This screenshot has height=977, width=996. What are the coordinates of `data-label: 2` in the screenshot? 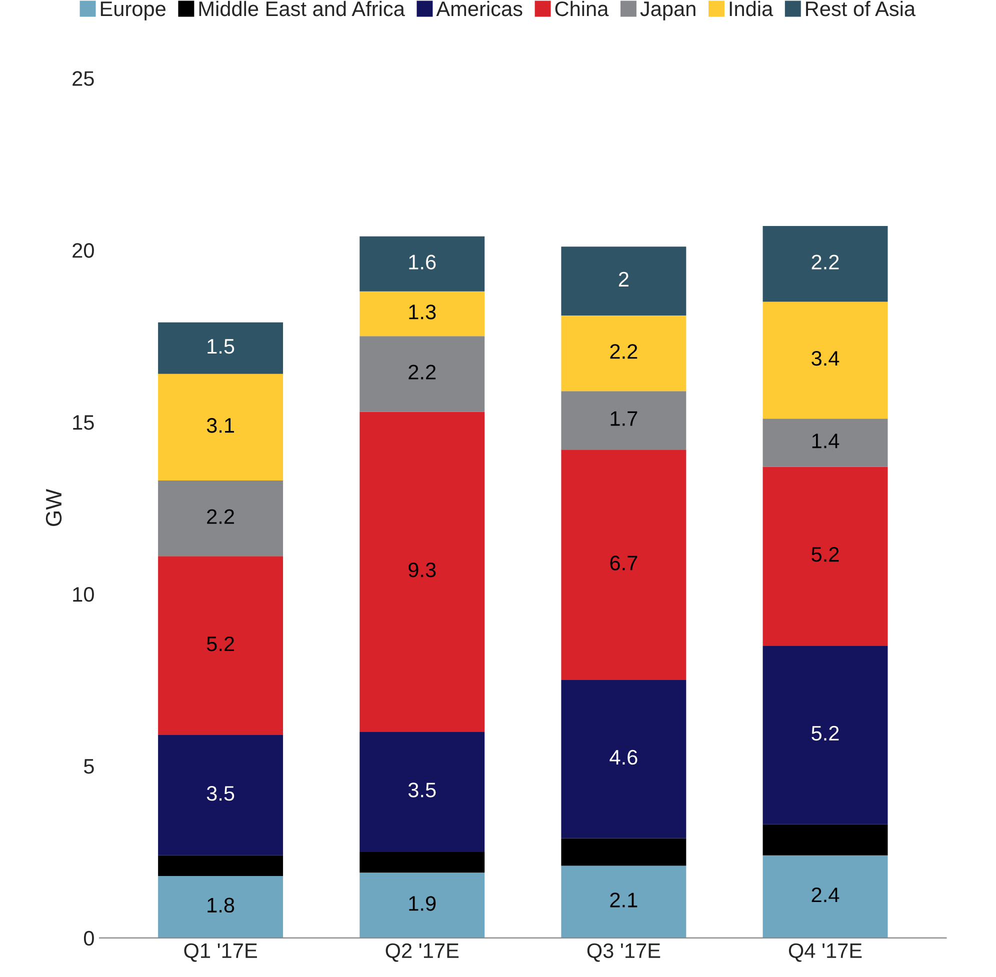 It's located at (623, 279).